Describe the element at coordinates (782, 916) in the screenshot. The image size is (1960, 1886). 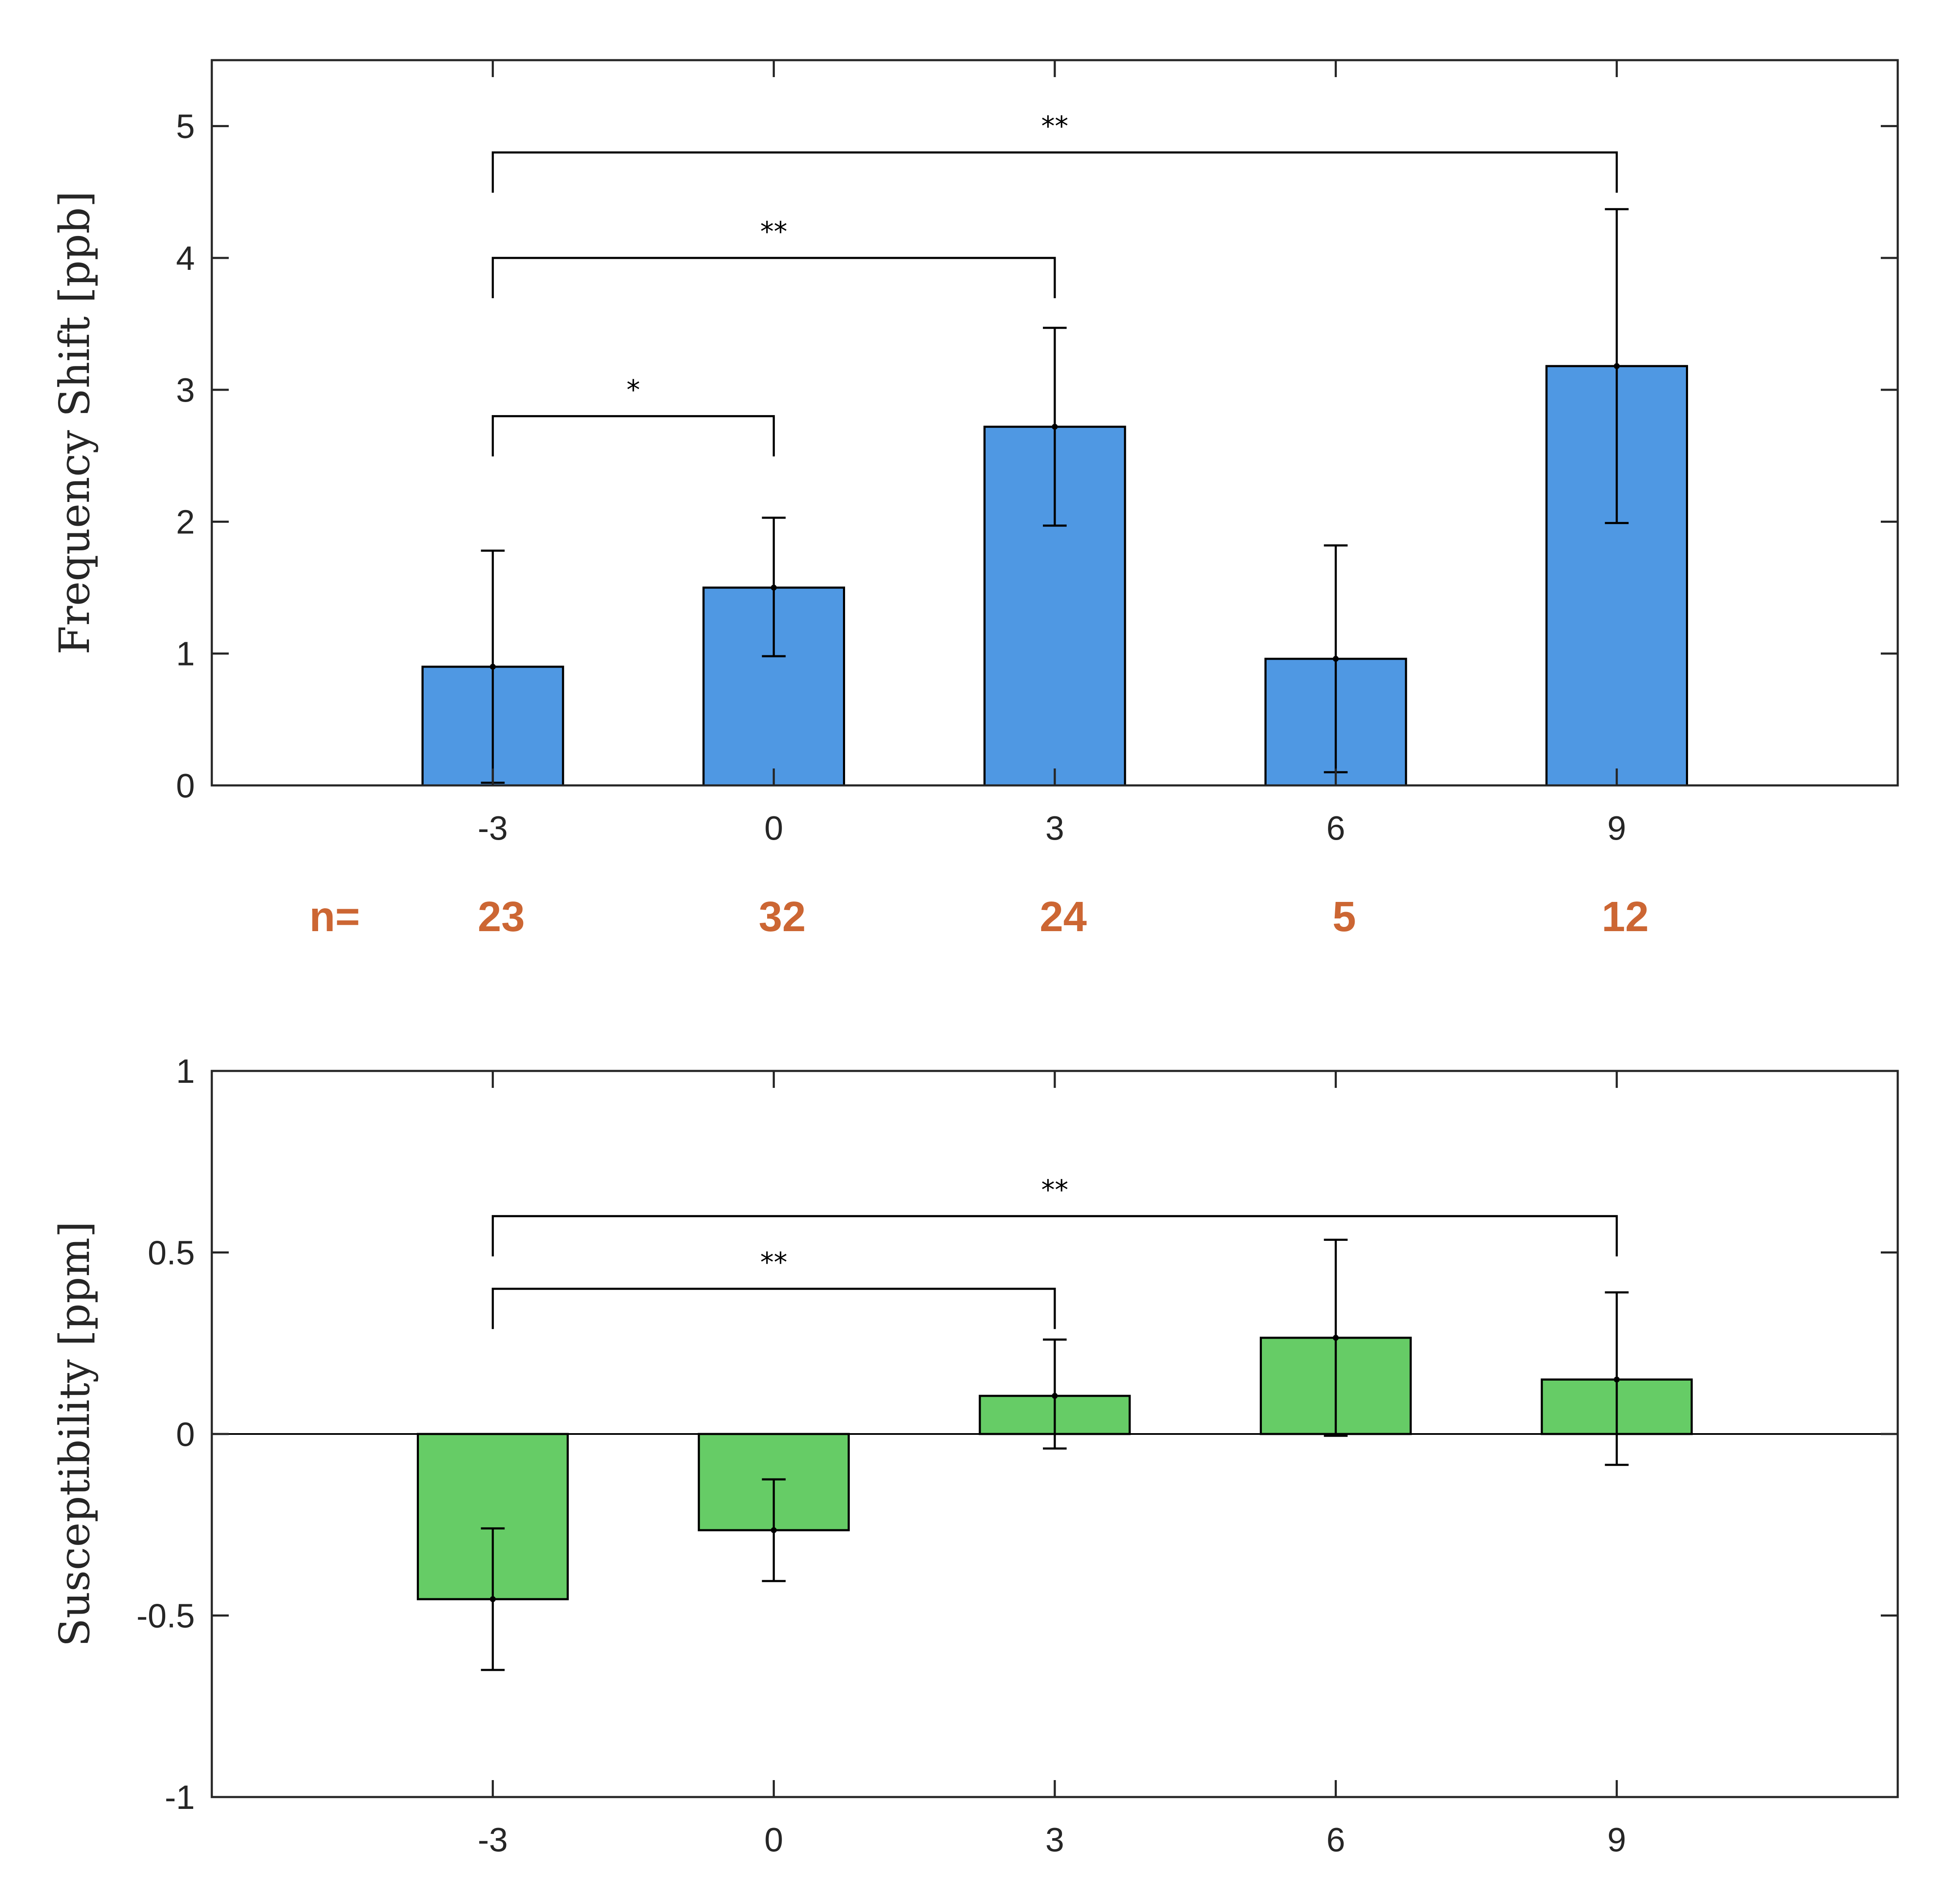
I see `n-count-label: 32` at that location.